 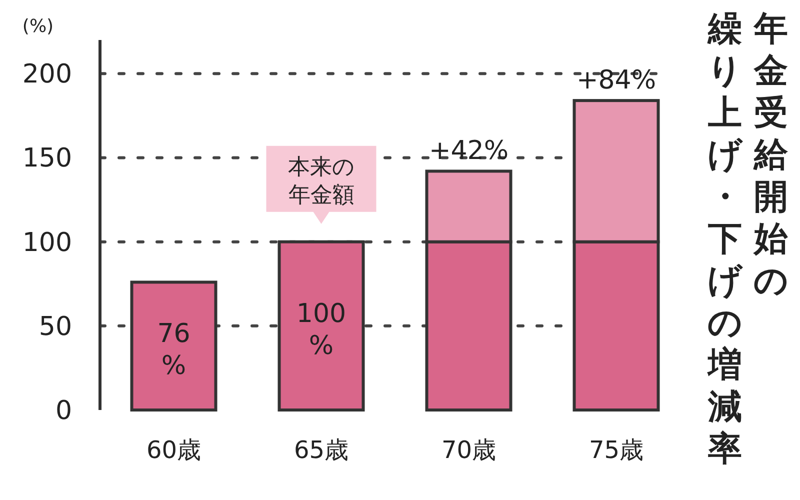 I want to click on y-tick-label: 100, so click(x=47, y=243).